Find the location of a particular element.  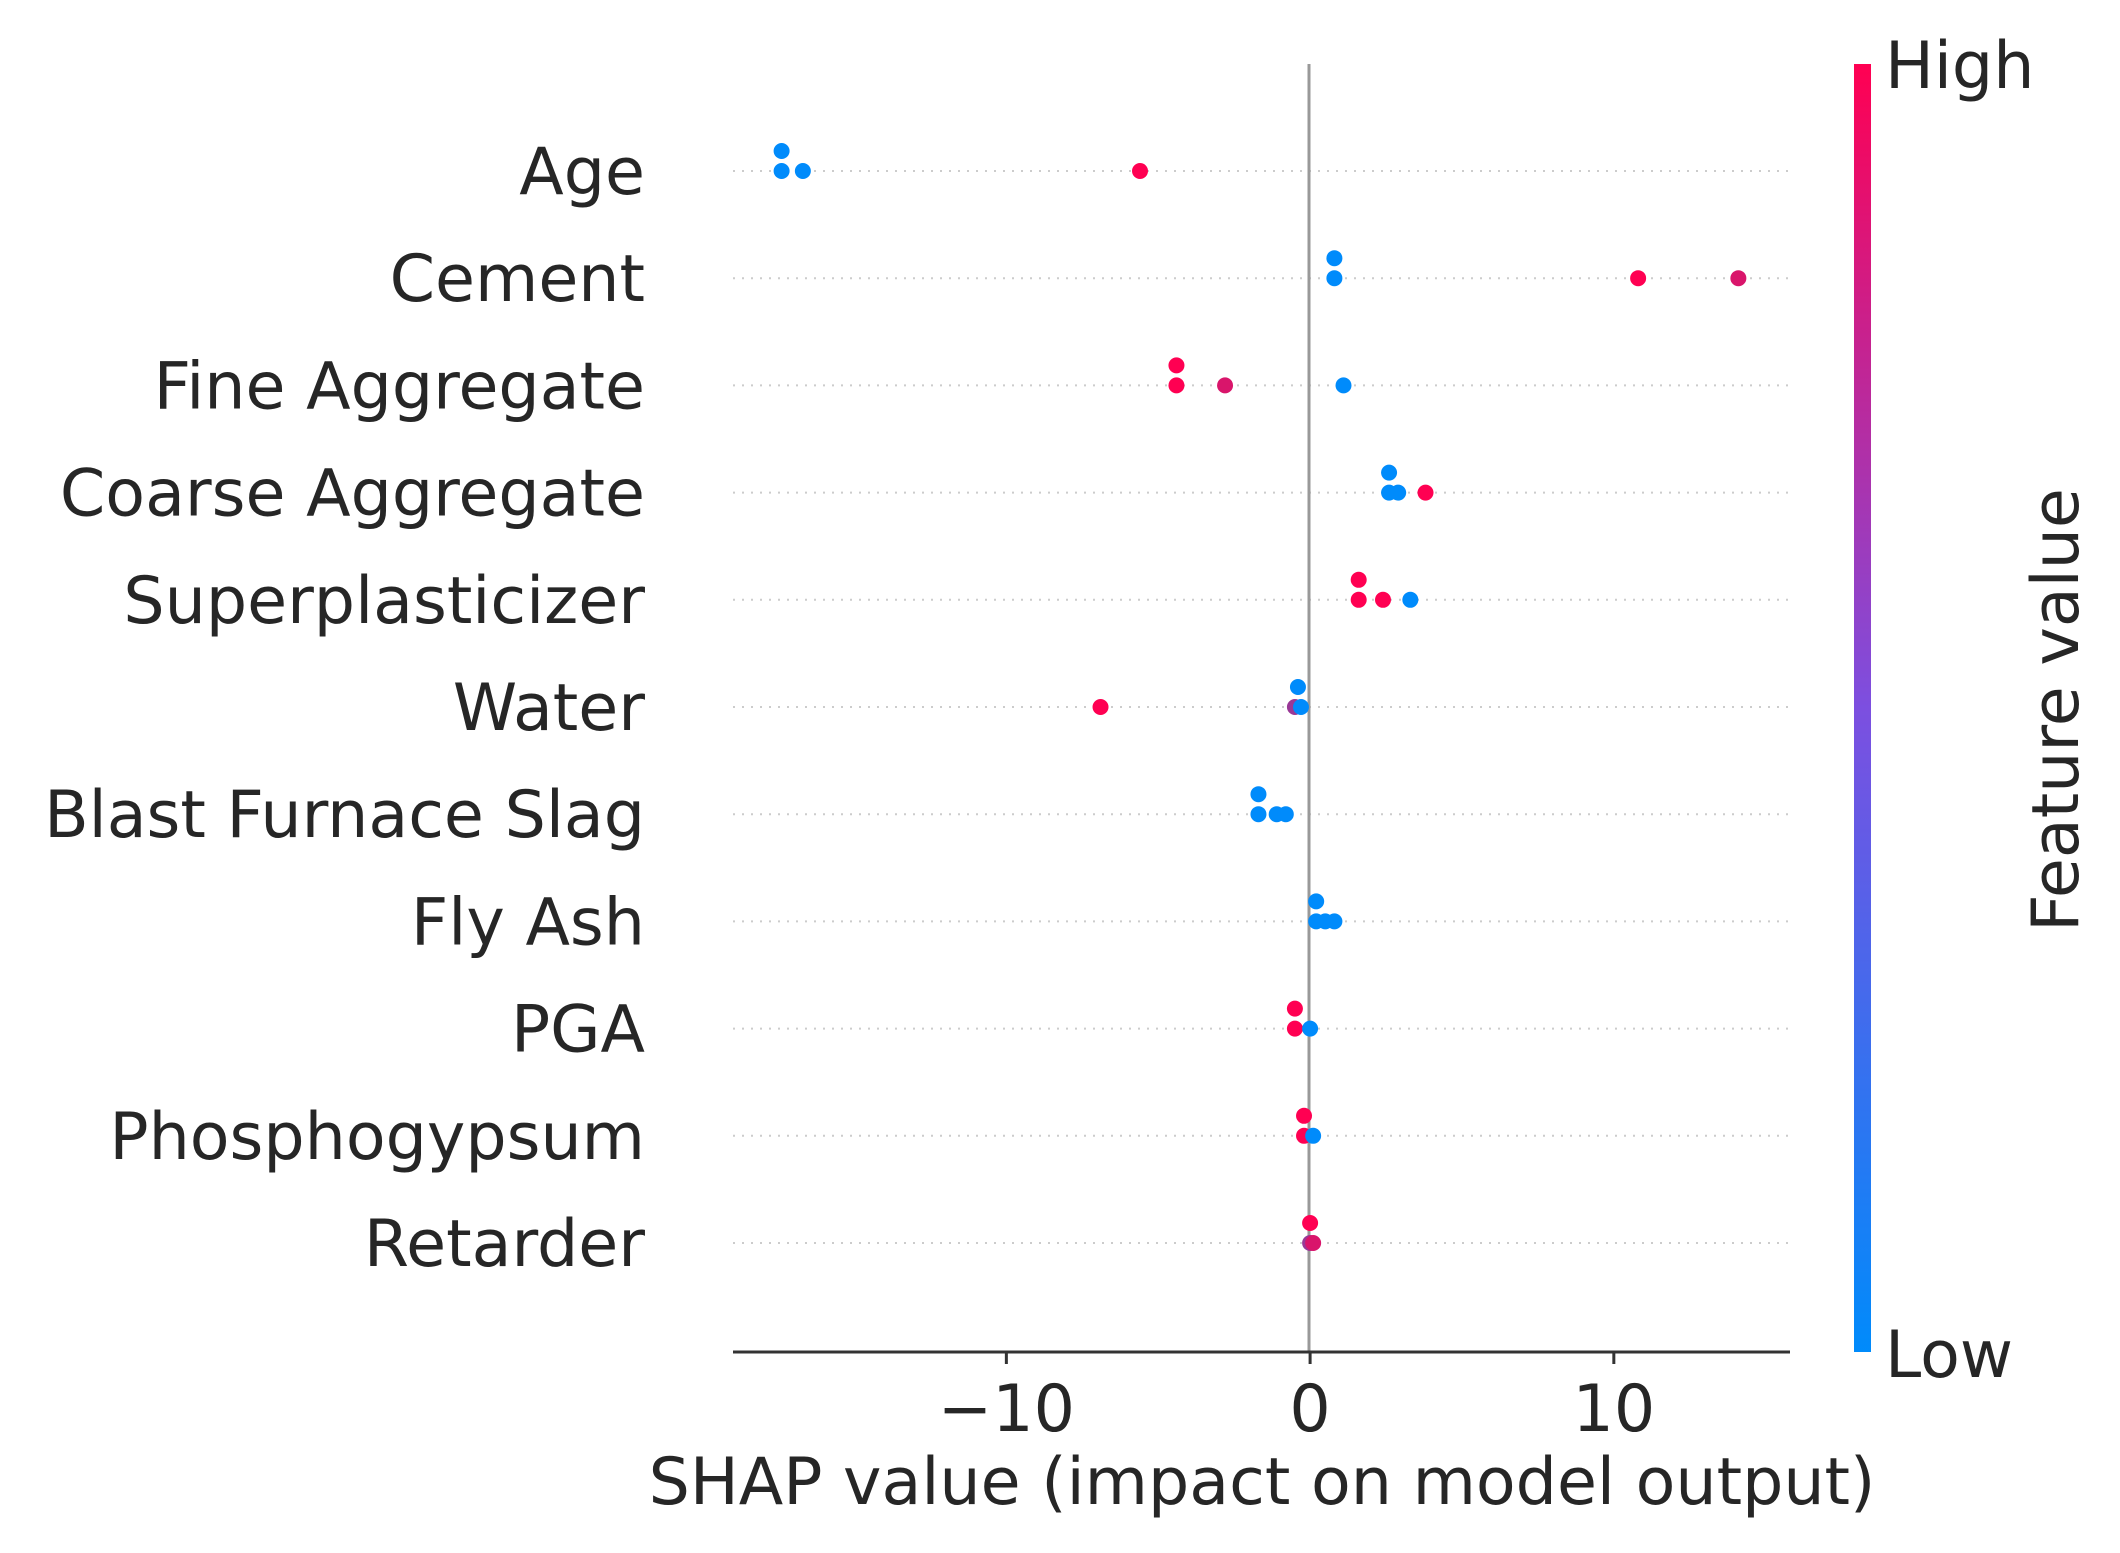

feature-label-fly-ash: Fly Ash is located at coordinates (528, 922).